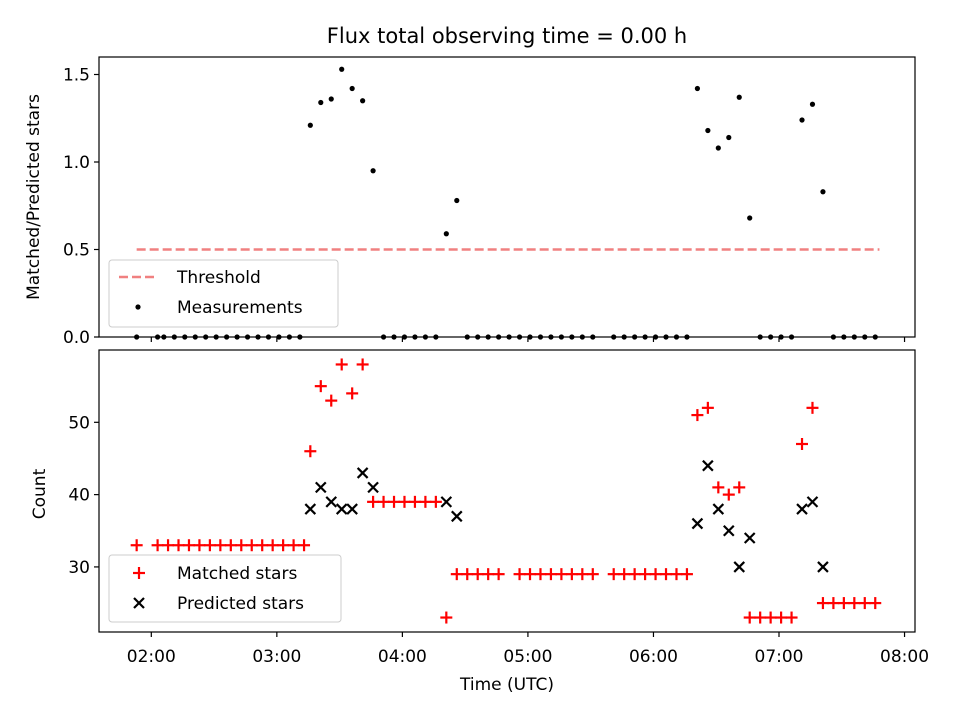  What do you see at coordinates (527, 657) in the screenshot?
I see `x-tick-label: 05:00` at bounding box center [527, 657].